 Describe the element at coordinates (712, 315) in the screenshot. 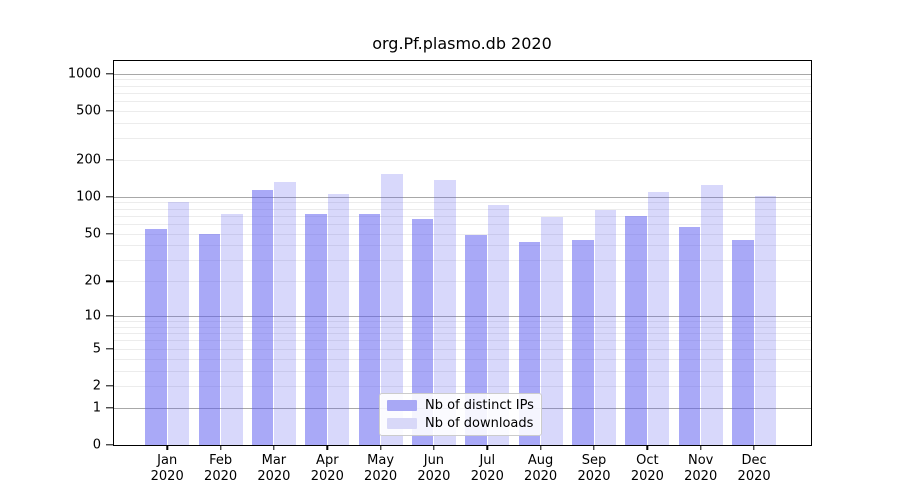

I see `bar-downloads-nov` at that location.